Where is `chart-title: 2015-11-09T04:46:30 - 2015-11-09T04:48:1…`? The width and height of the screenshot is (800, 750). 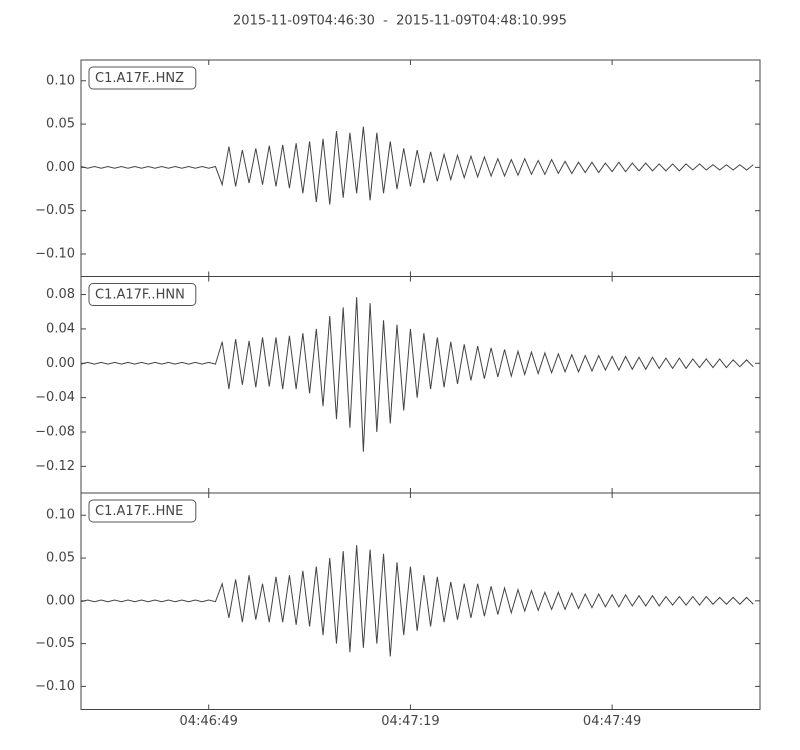
chart-title: 2015-11-09T04:46:30 - 2015-11-09T04:48:1… is located at coordinates (400, 21).